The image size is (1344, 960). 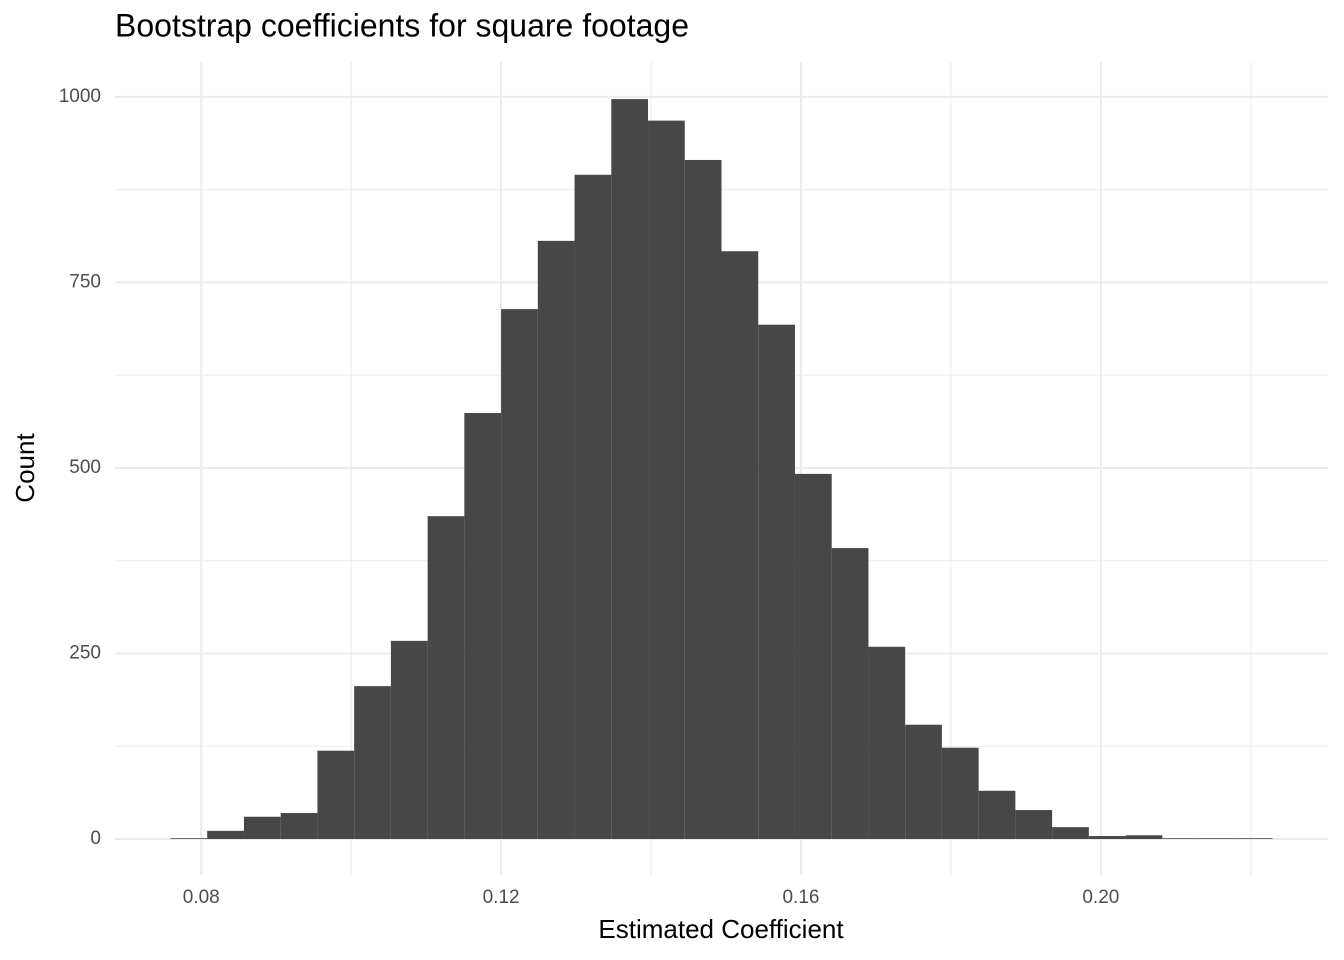 What do you see at coordinates (800, 897) in the screenshot?
I see `x-tick-label: 0.16` at bounding box center [800, 897].